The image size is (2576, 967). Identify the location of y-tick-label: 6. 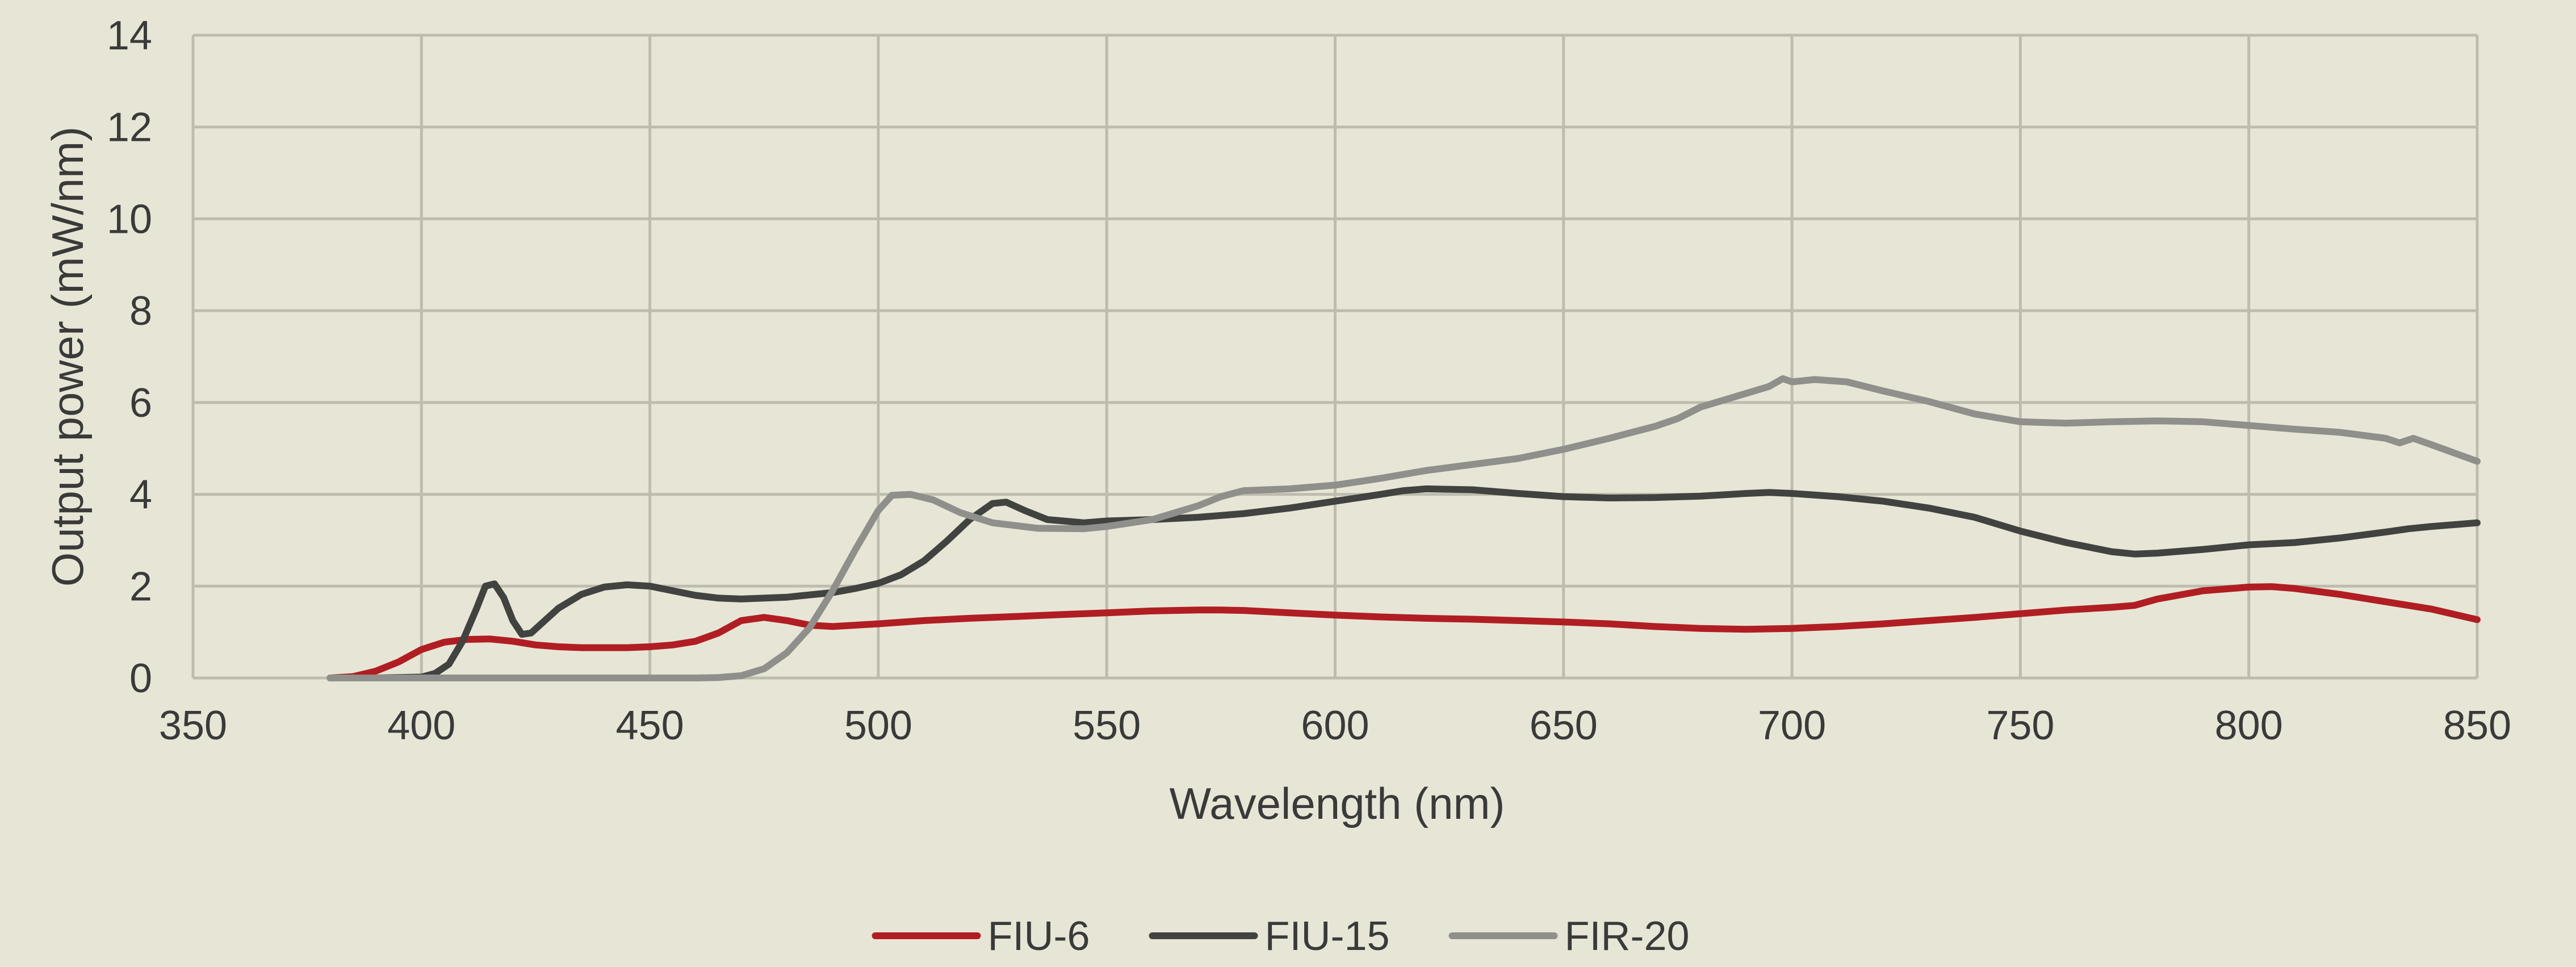
(140, 403).